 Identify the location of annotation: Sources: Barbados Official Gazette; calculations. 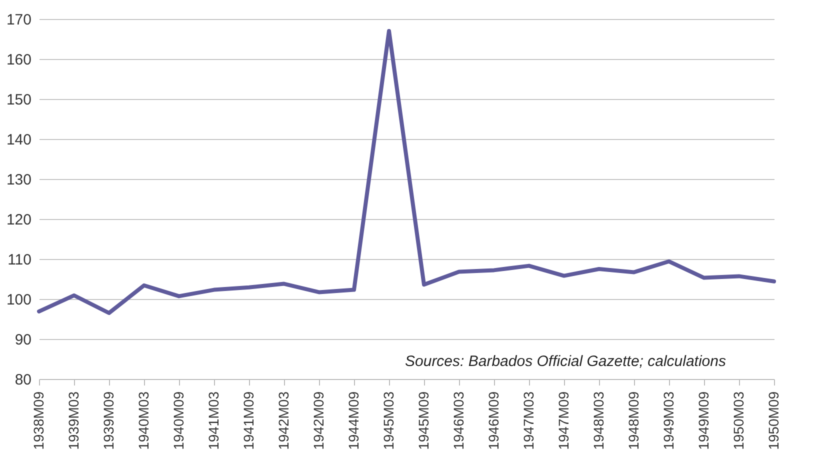
(565, 361).